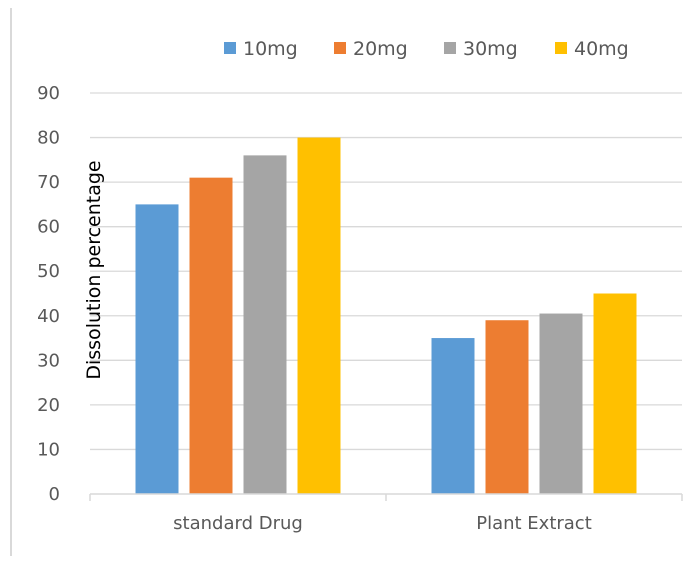 This screenshot has height=563, width=684. I want to click on bar-10mg-plant-extract, so click(453, 416).